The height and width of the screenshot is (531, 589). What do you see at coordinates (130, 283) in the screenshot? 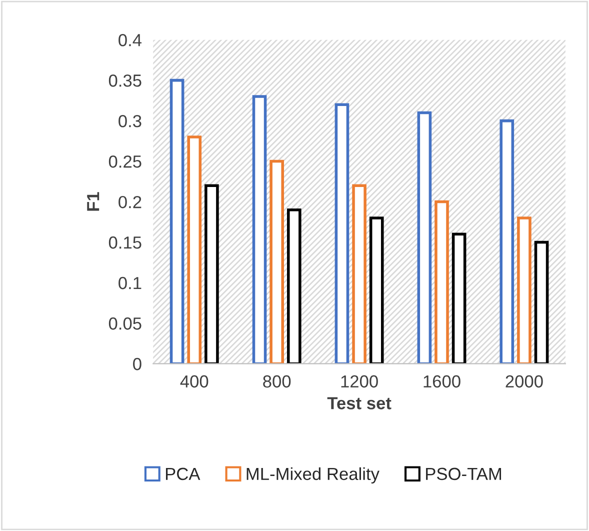
I see `y-tick-label: 0.1` at bounding box center [130, 283].